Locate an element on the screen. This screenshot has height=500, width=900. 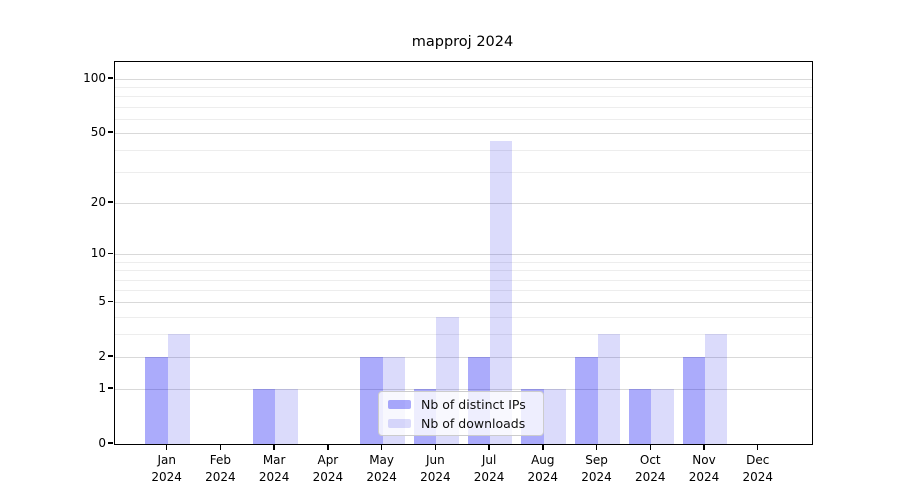
bar-distinct-ips-oct is located at coordinates (640, 416).